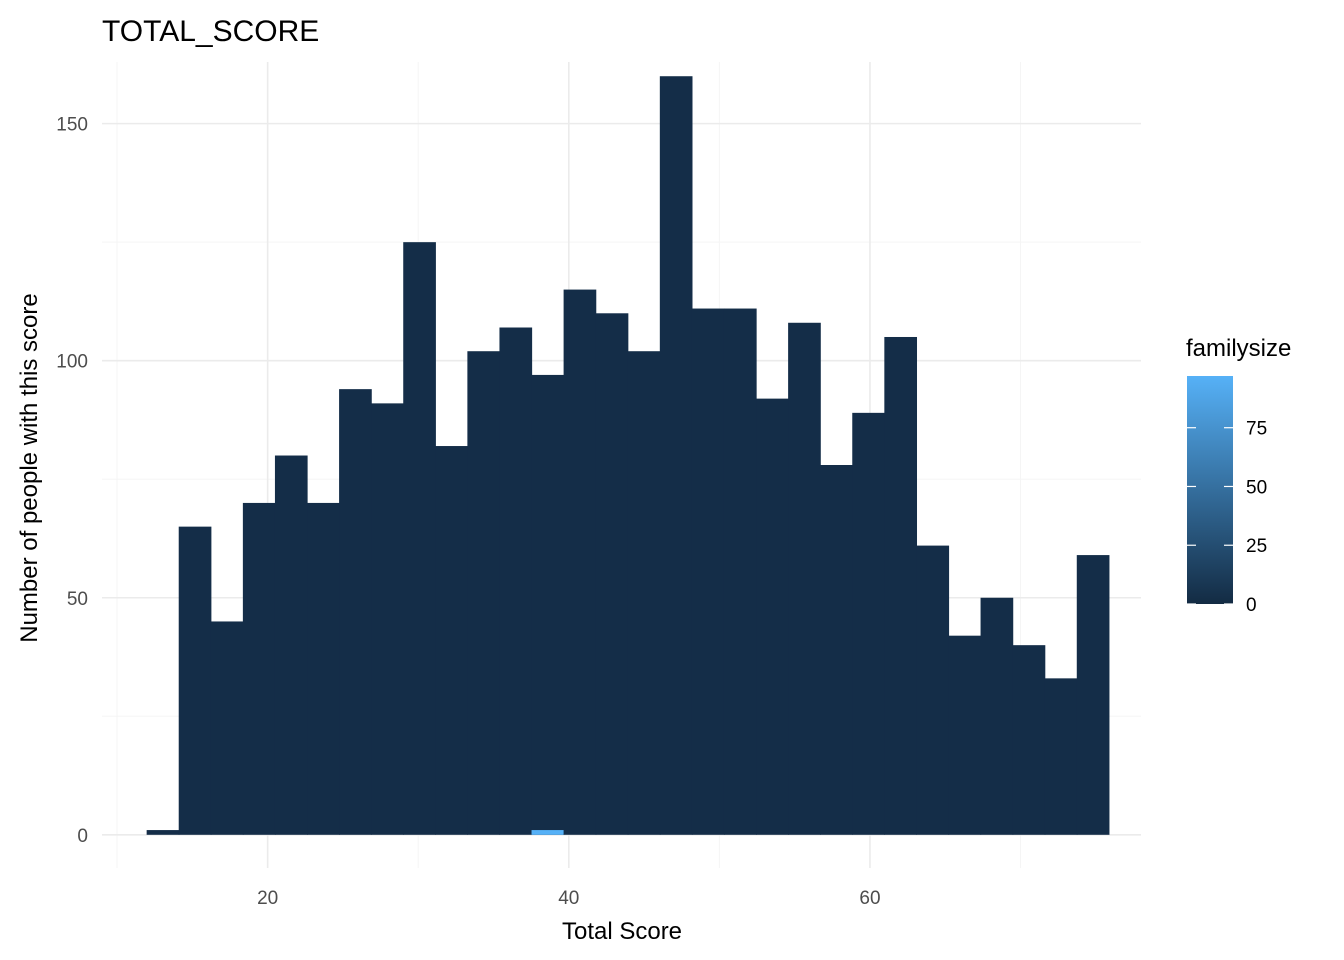 This screenshot has height=960, width=1344. I want to click on legend-title: familysize, so click(1238, 348).